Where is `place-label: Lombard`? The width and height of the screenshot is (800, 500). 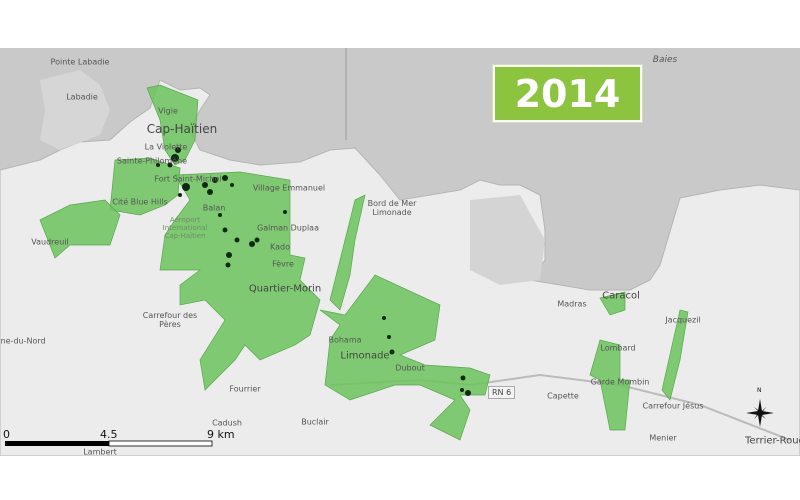 place-label: Lombard is located at coordinates (618, 348).